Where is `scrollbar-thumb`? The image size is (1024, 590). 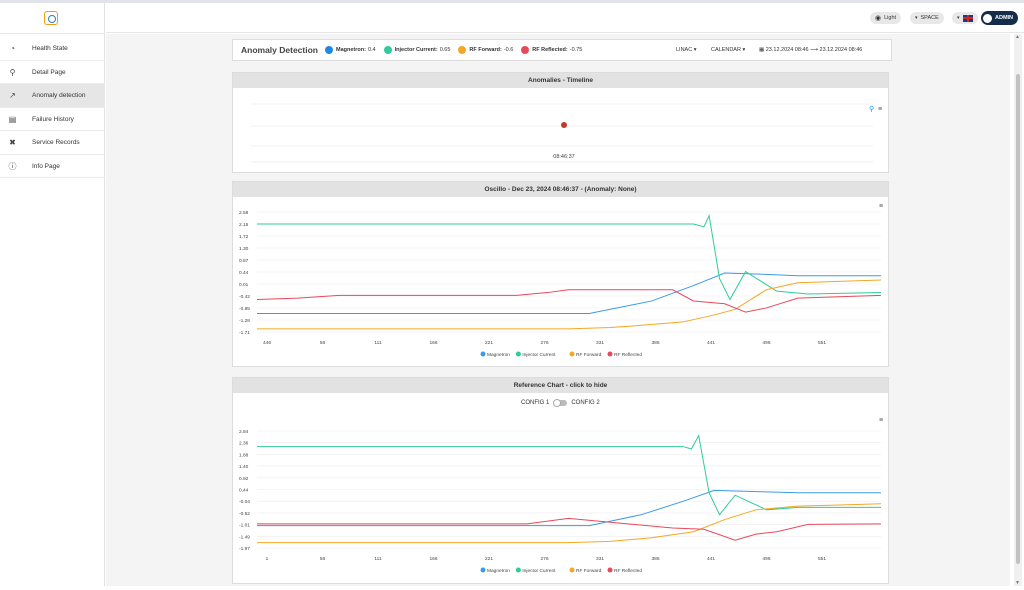
scrollbar-thumb is located at coordinates (1018, 319).